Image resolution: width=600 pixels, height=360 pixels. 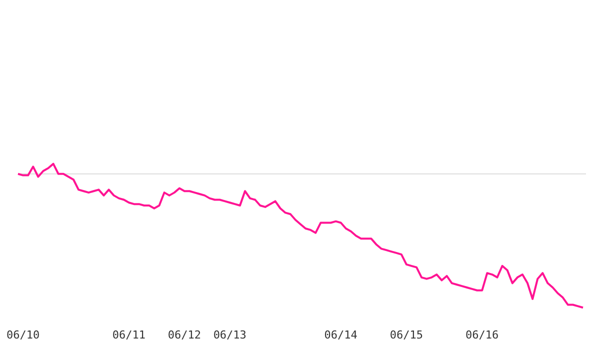 I want to click on x-tick-label: 06/15, so click(x=406, y=335).